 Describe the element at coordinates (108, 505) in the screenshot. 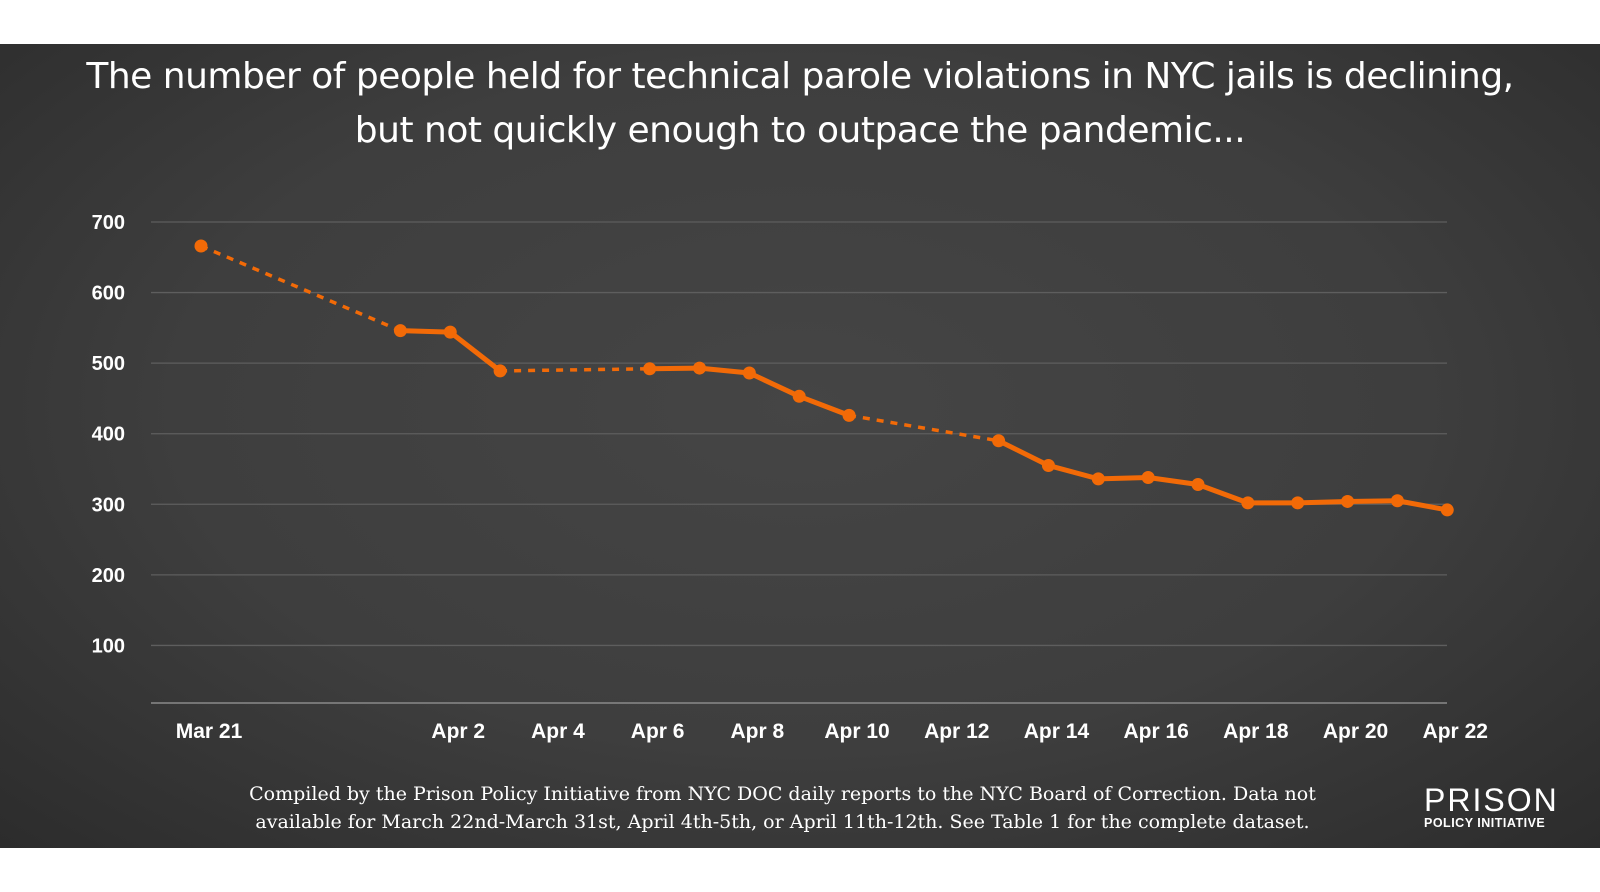

I see `y-tick-label: 300` at that location.